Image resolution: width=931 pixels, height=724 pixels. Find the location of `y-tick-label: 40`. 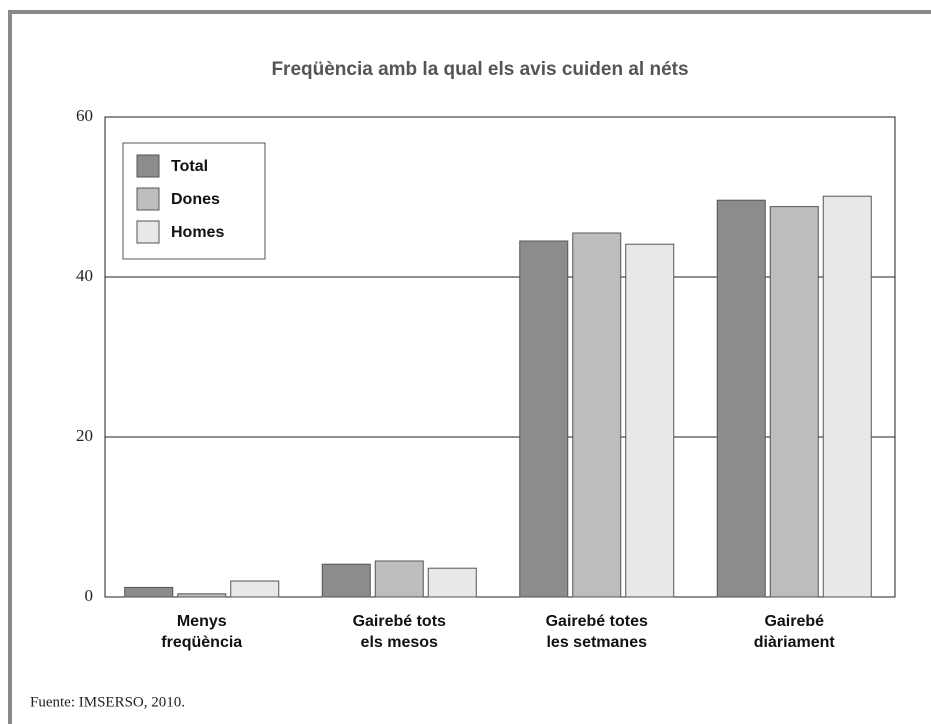

y-tick-label: 40 is located at coordinates (84, 275).